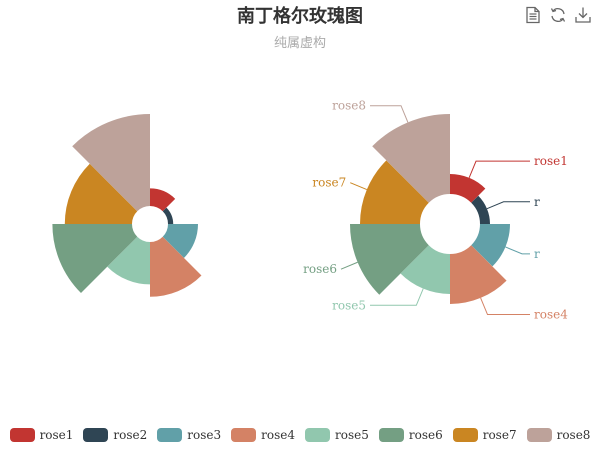 The image size is (600, 450). I want to click on chart2-label-line-rose6, so click(349, 265).